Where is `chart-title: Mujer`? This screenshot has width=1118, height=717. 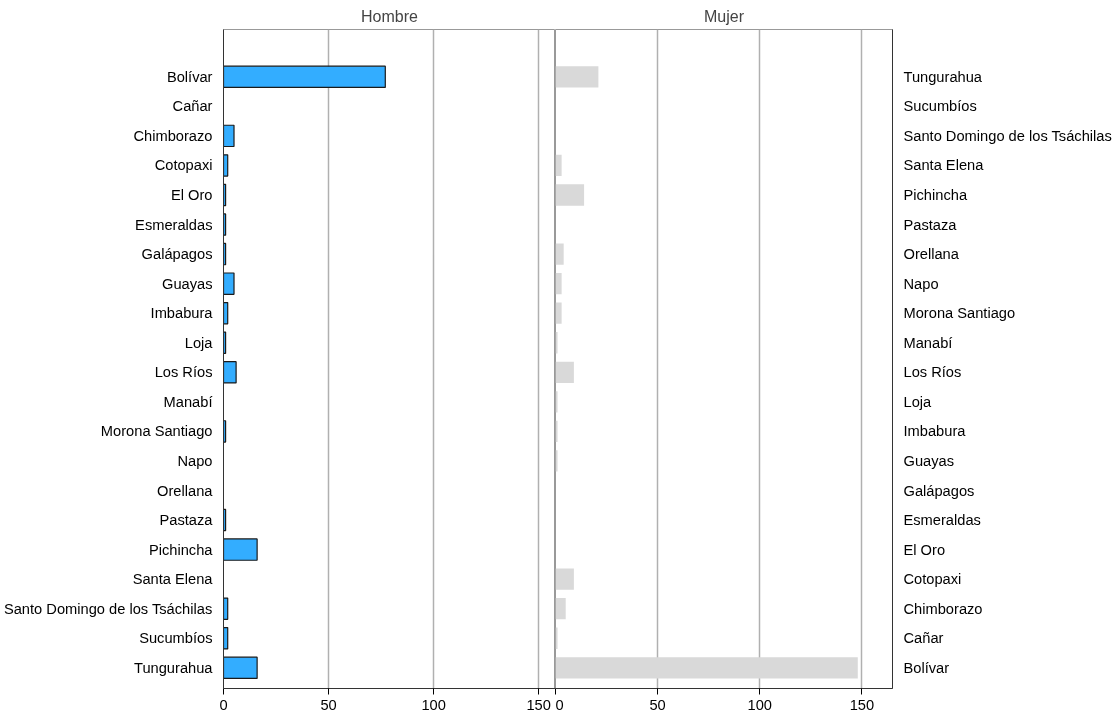 chart-title: Mujer is located at coordinates (724, 16).